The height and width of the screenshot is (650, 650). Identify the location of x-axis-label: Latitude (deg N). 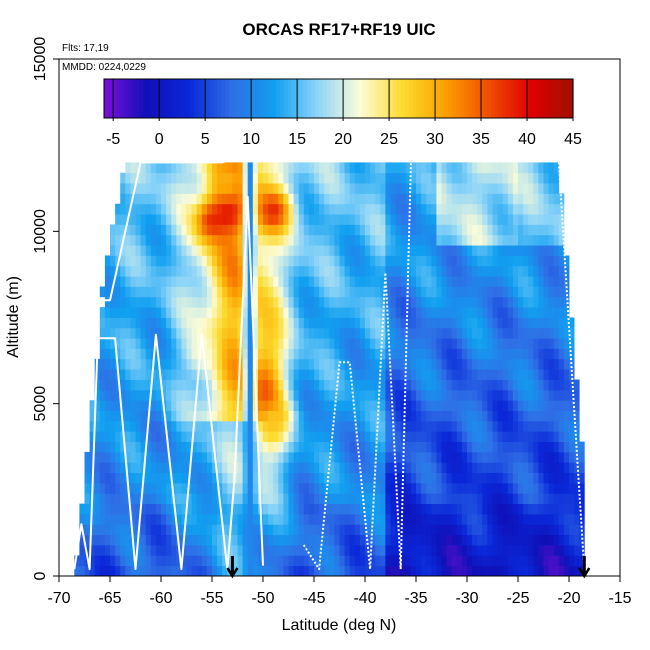
(339, 625).